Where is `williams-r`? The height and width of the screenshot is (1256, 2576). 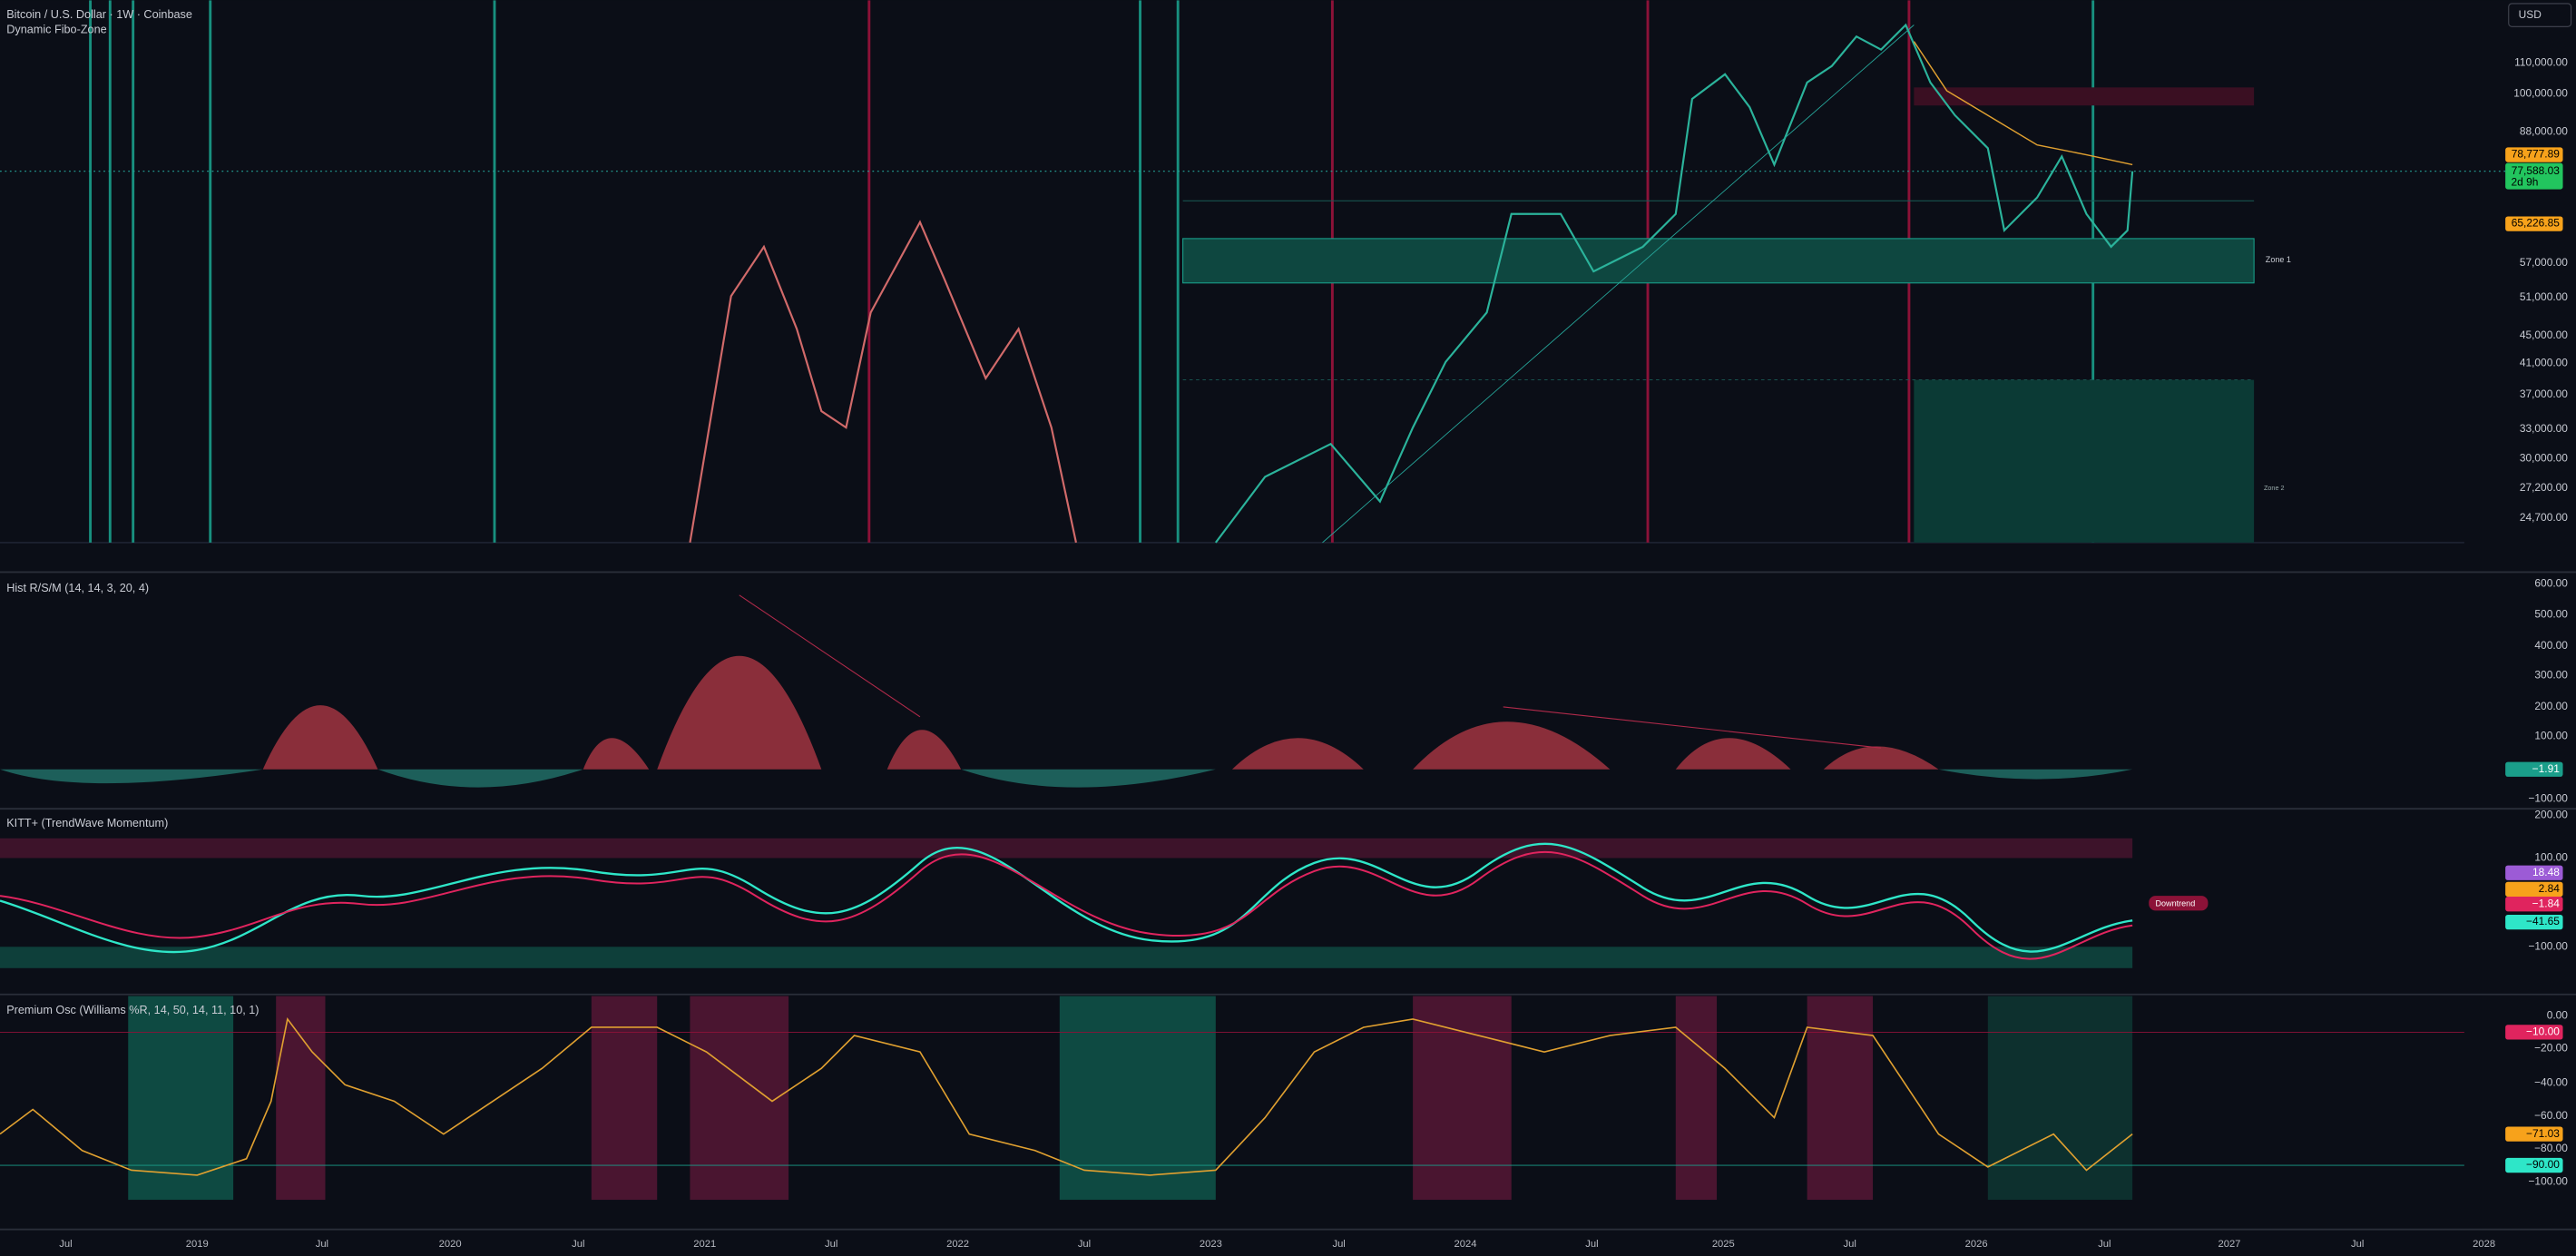 williams-r is located at coordinates (1066, 1096).